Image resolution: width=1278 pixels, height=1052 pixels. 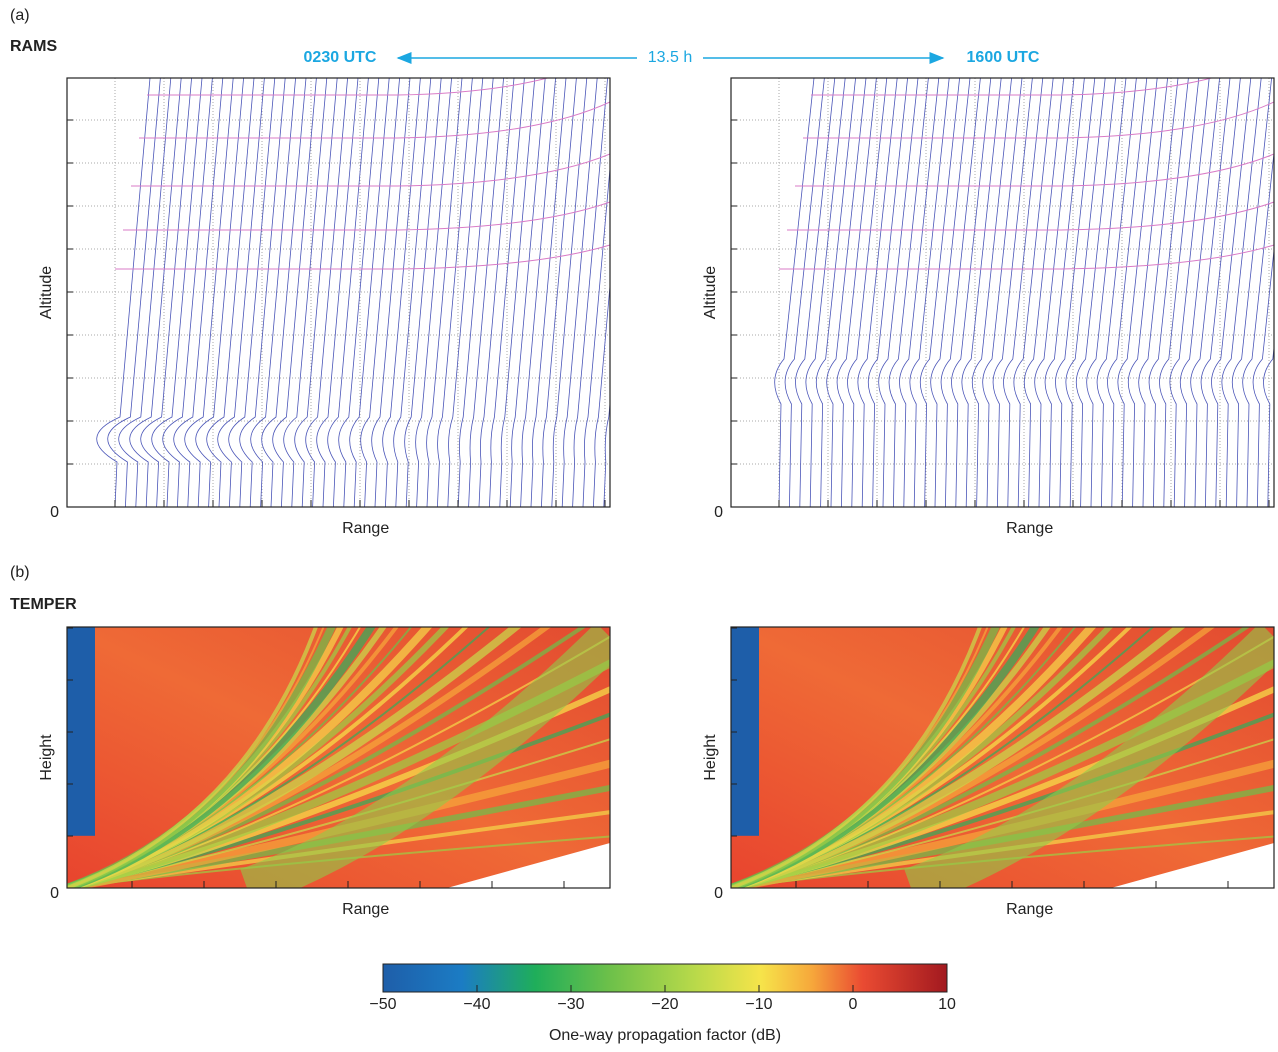 What do you see at coordinates (745, 731) in the screenshot?
I see `shadow-zone` at bounding box center [745, 731].